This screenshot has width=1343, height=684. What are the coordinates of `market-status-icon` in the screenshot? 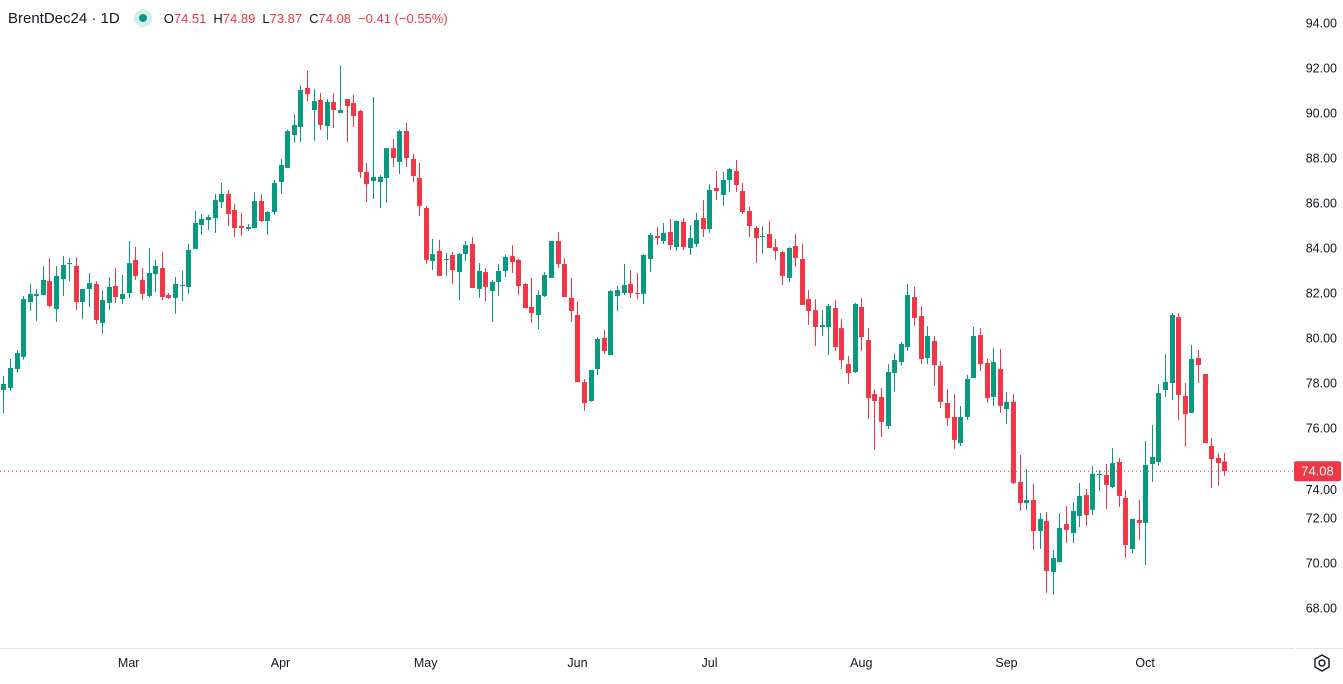 It's located at (142, 18).